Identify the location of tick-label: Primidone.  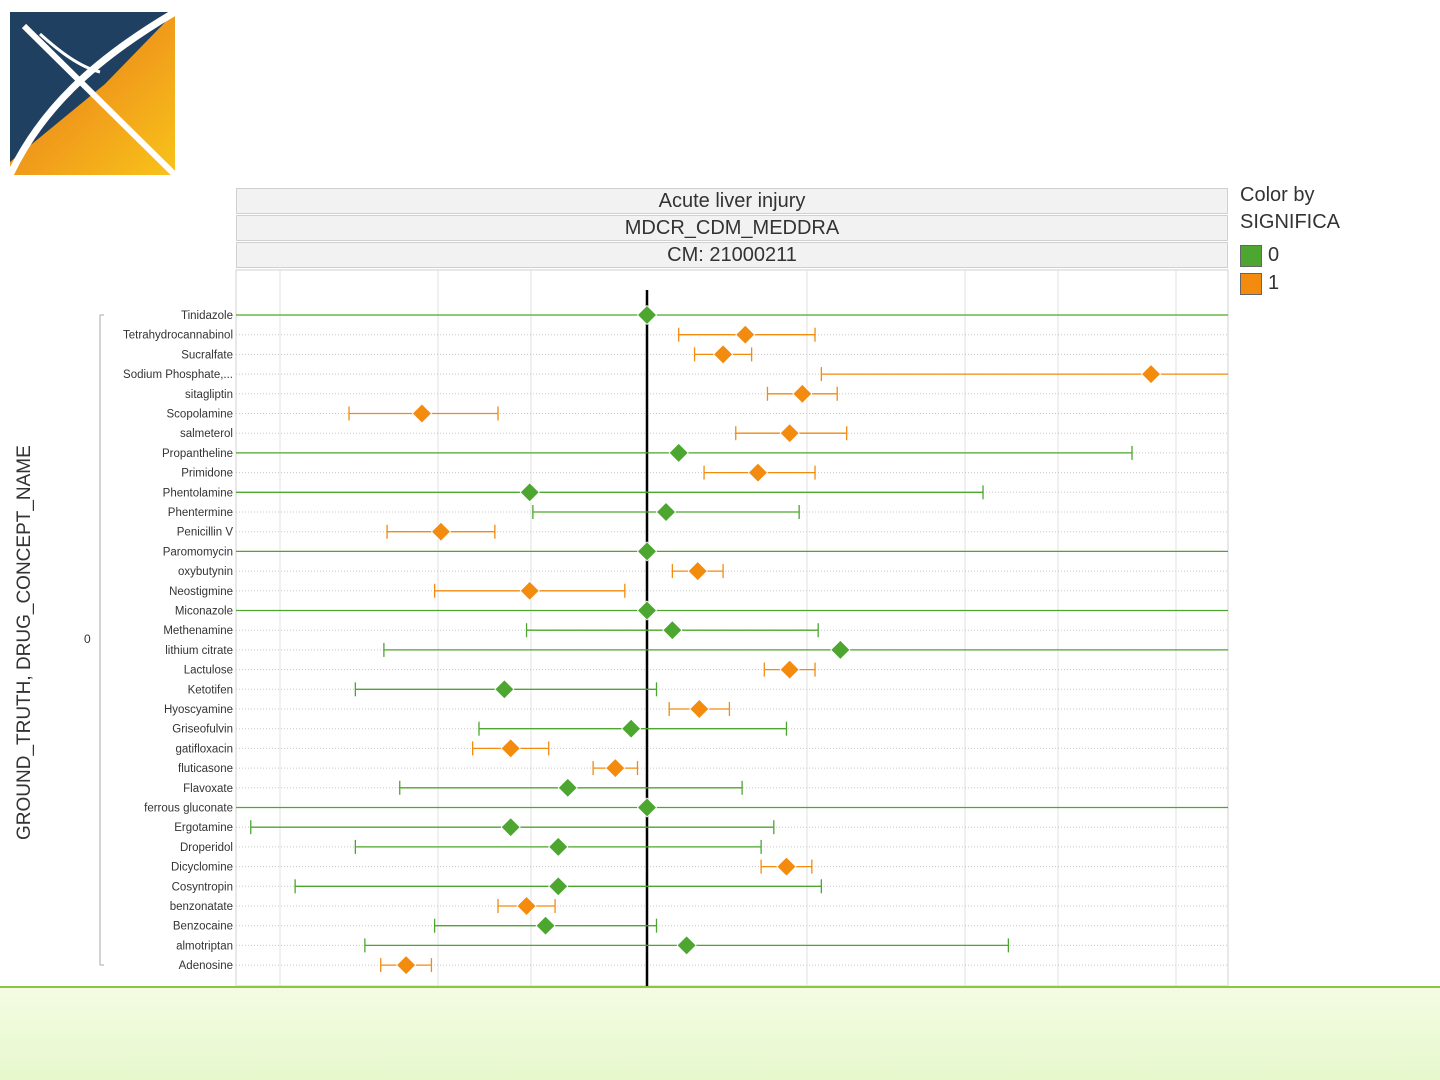
(207, 474).